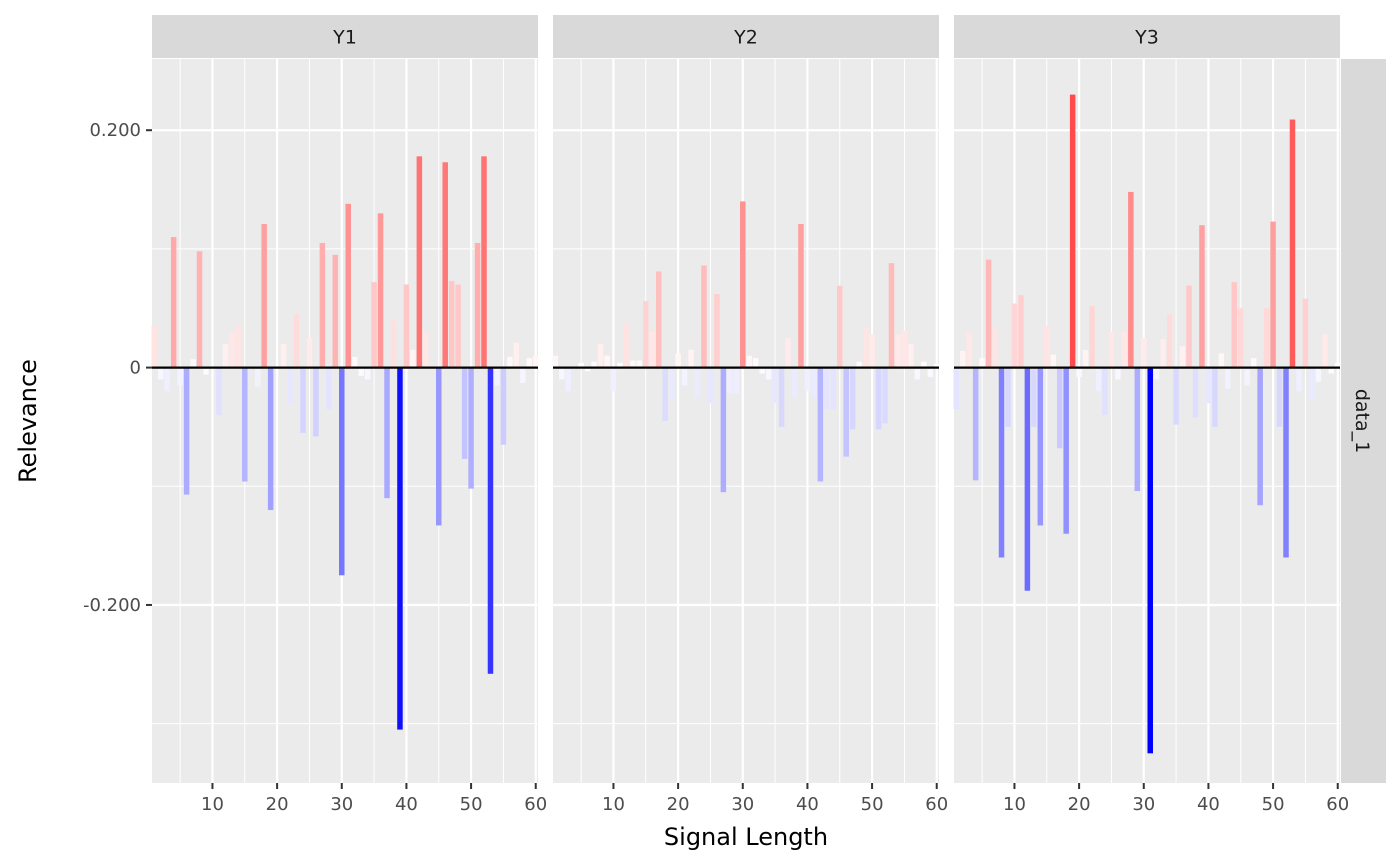 The height and width of the screenshot is (866, 1400). I want to click on y-axis-title: Relevance, so click(28, 421).